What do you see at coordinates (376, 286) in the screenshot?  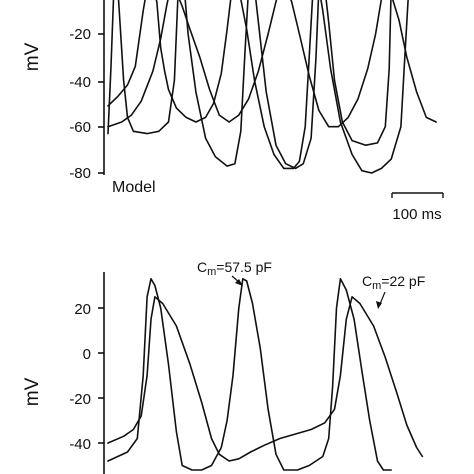 I see `annotation-cm-22-sub: m` at bounding box center [376, 286].